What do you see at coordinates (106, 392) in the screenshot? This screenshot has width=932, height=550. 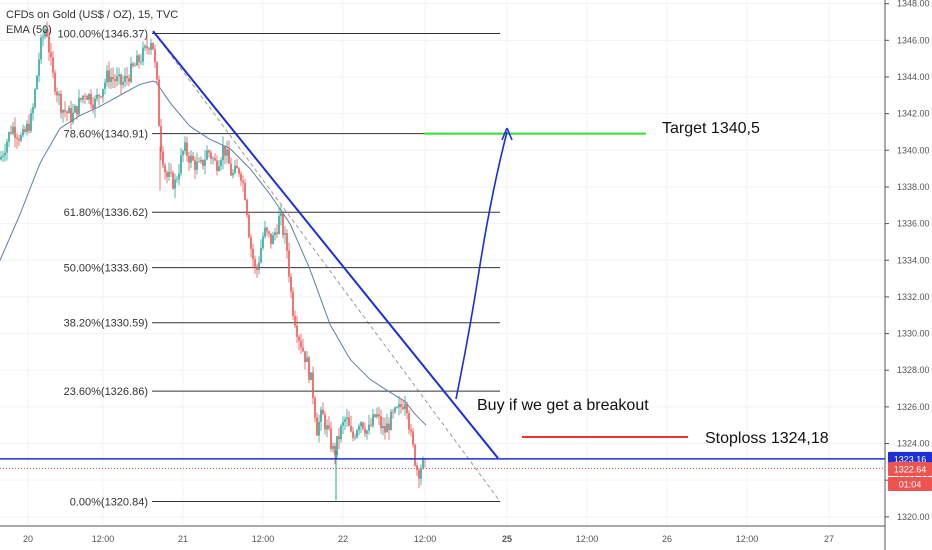 I see `fib-level-label: 23.60%(1326.86)` at bounding box center [106, 392].